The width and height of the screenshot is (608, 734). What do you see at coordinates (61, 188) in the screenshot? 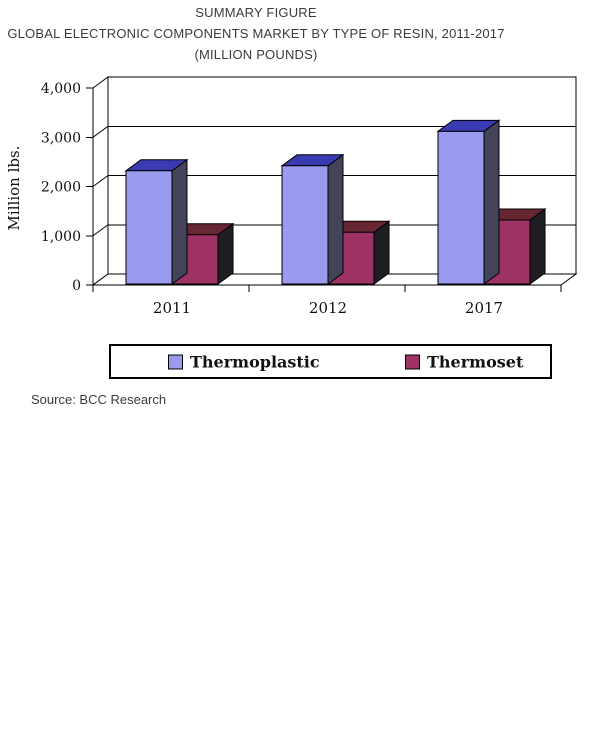
I see `y-tick-label: 2,000` at bounding box center [61, 188].